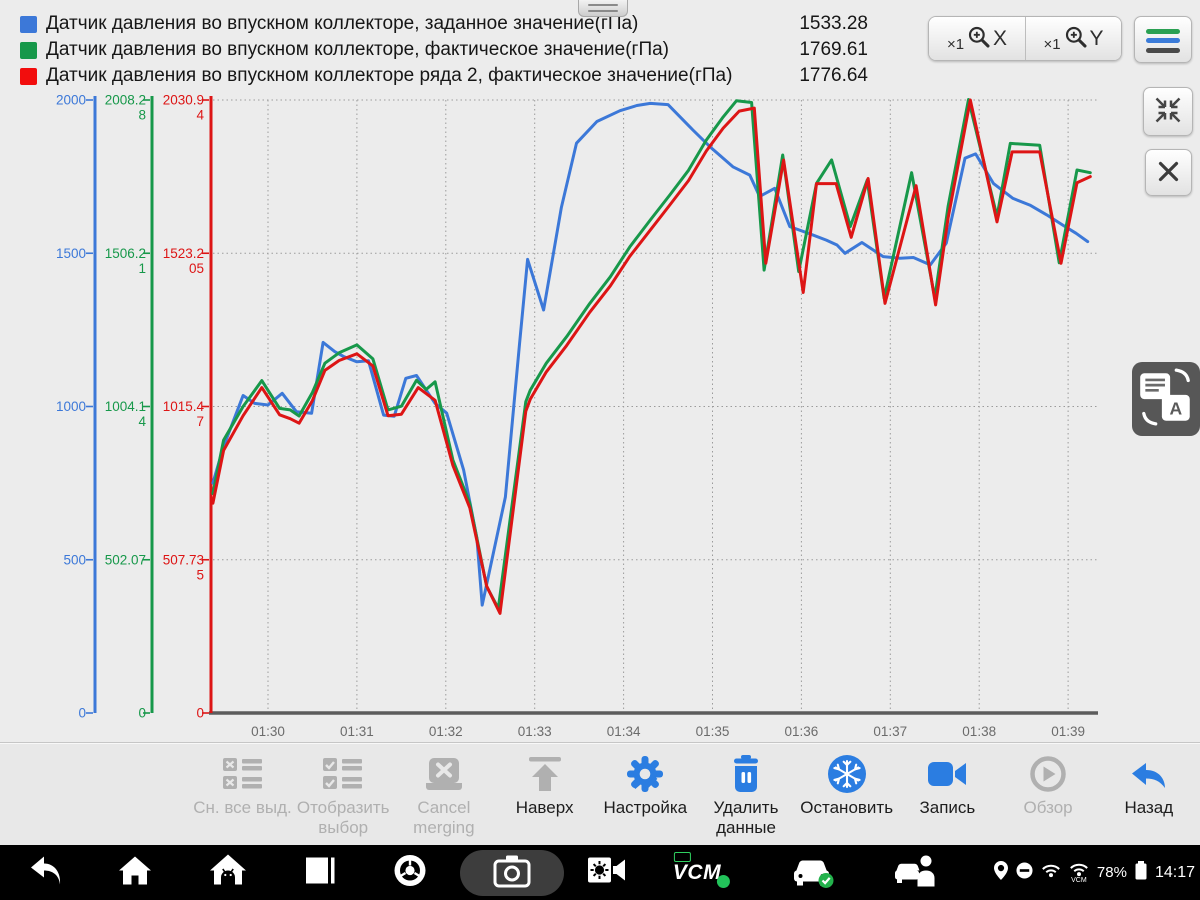 This screenshot has height=900, width=1200. What do you see at coordinates (242, 774) in the screenshot?
I see `list-x-icon` at bounding box center [242, 774].